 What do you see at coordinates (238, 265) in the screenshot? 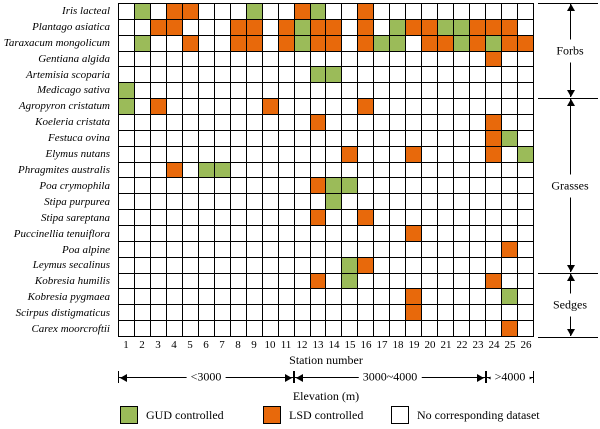
I see `cell-r17-c8` at bounding box center [238, 265].